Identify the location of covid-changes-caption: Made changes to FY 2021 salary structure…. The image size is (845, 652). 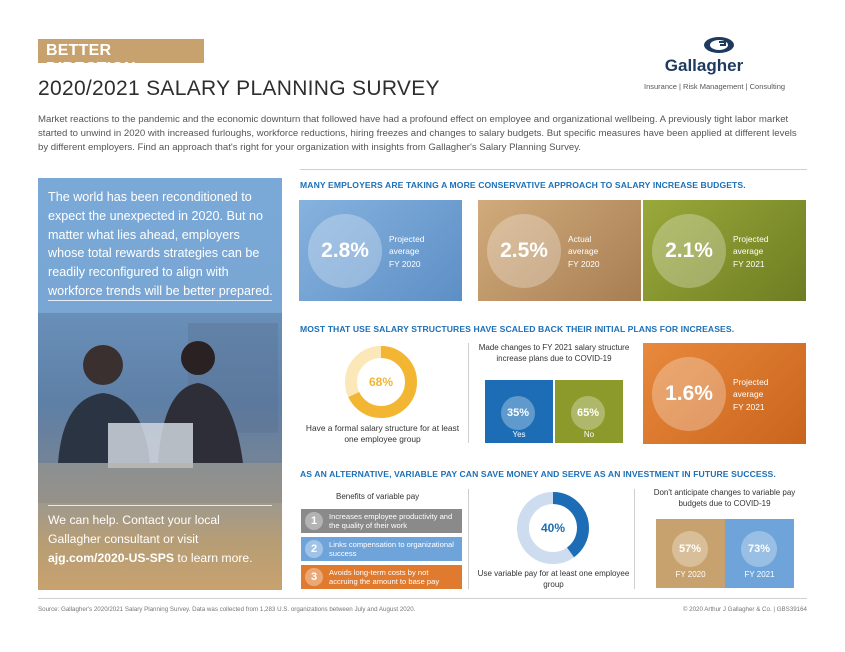
(554, 353).